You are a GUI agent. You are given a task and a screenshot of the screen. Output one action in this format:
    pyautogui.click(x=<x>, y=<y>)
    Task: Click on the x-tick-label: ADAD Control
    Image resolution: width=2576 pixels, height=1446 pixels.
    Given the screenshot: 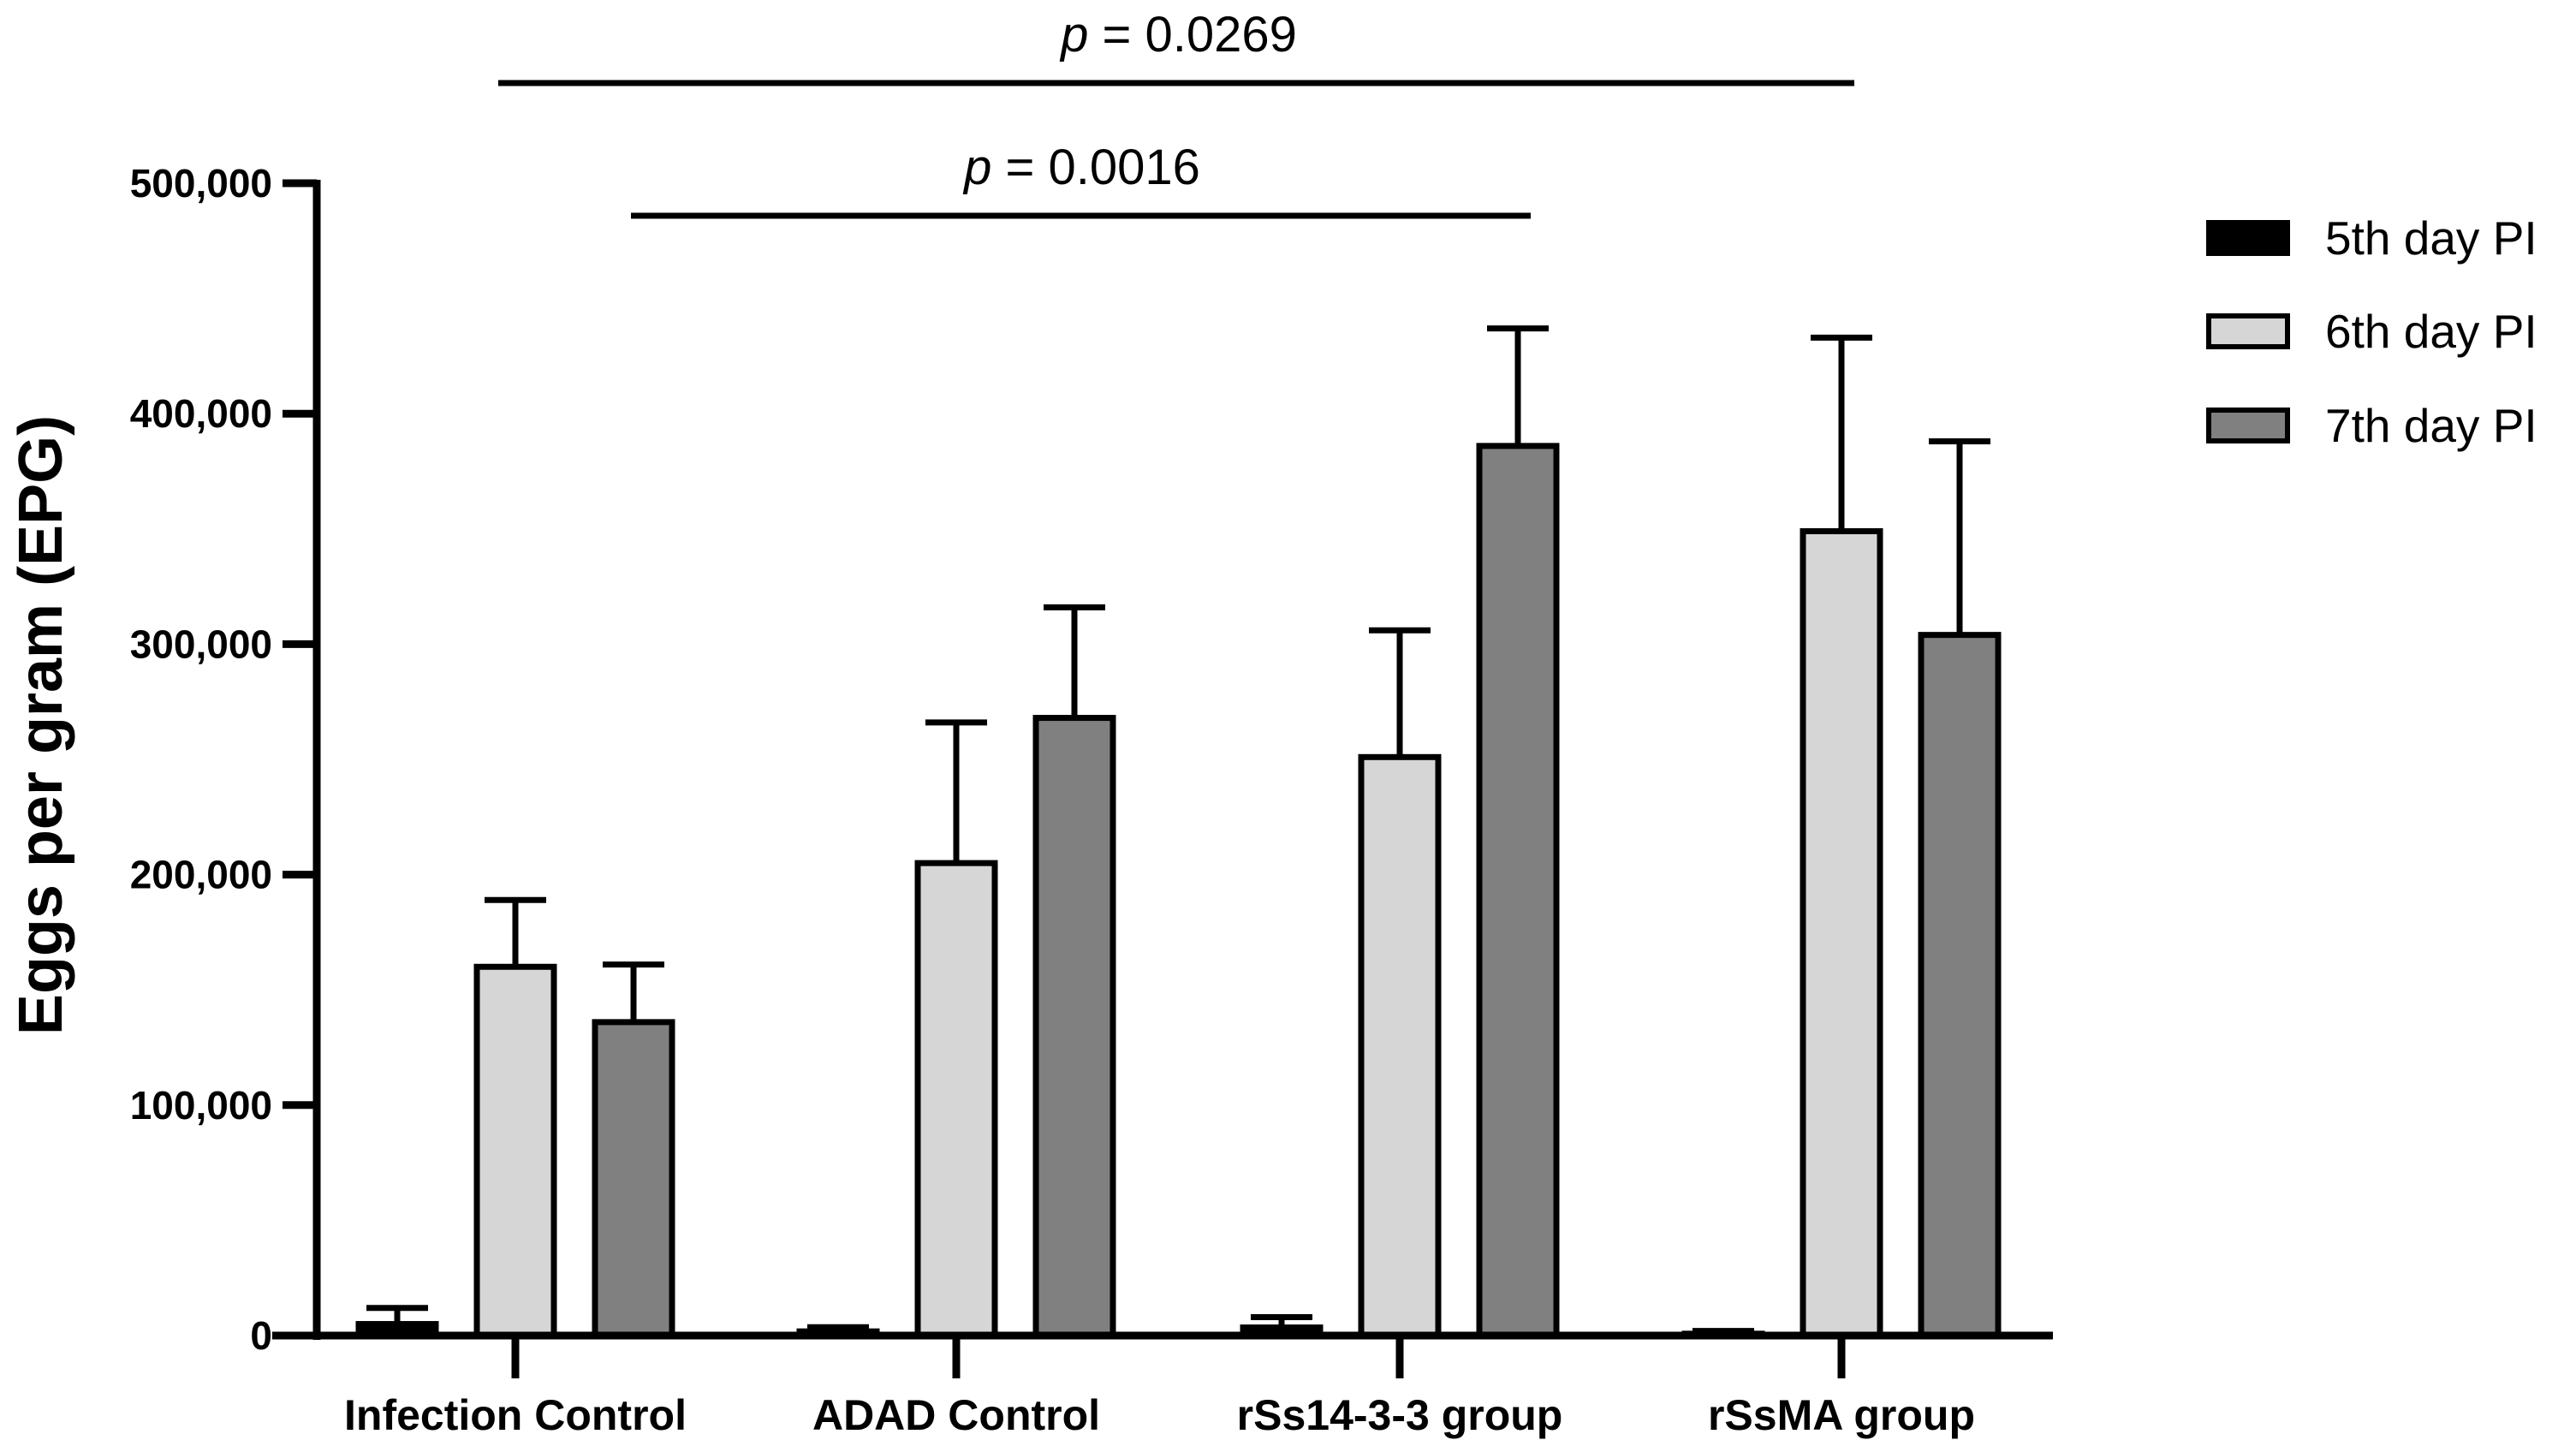 What is the action you would take?
    pyautogui.click(x=956, y=1415)
    